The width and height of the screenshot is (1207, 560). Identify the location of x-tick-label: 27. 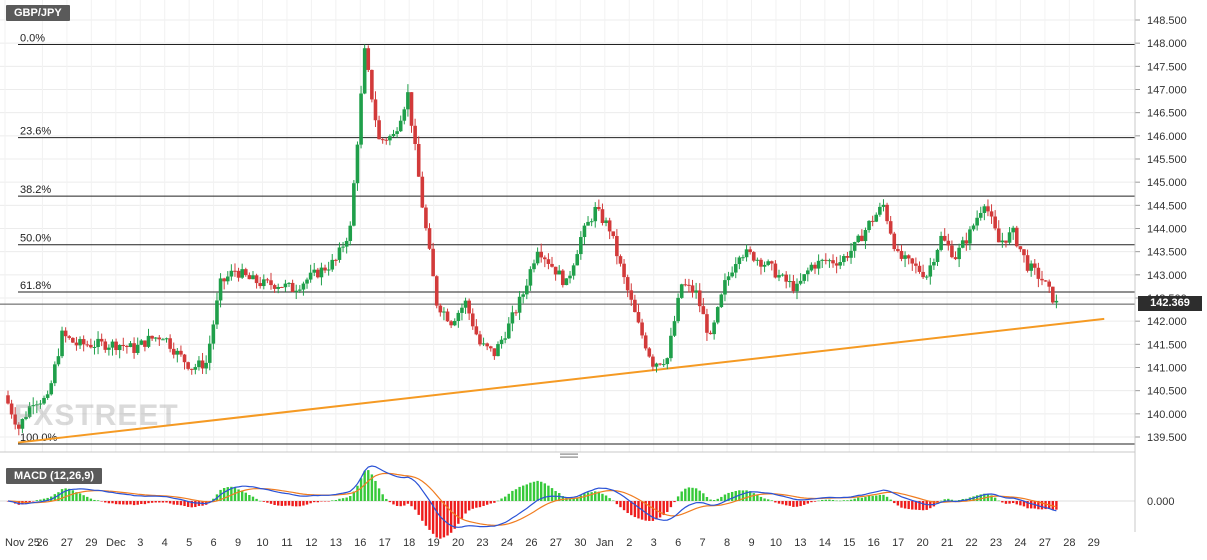
(556, 543).